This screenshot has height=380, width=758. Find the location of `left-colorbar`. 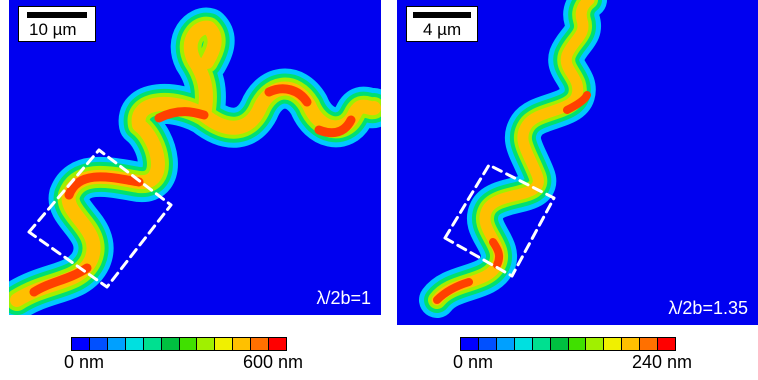

left-colorbar is located at coordinates (179, 344).